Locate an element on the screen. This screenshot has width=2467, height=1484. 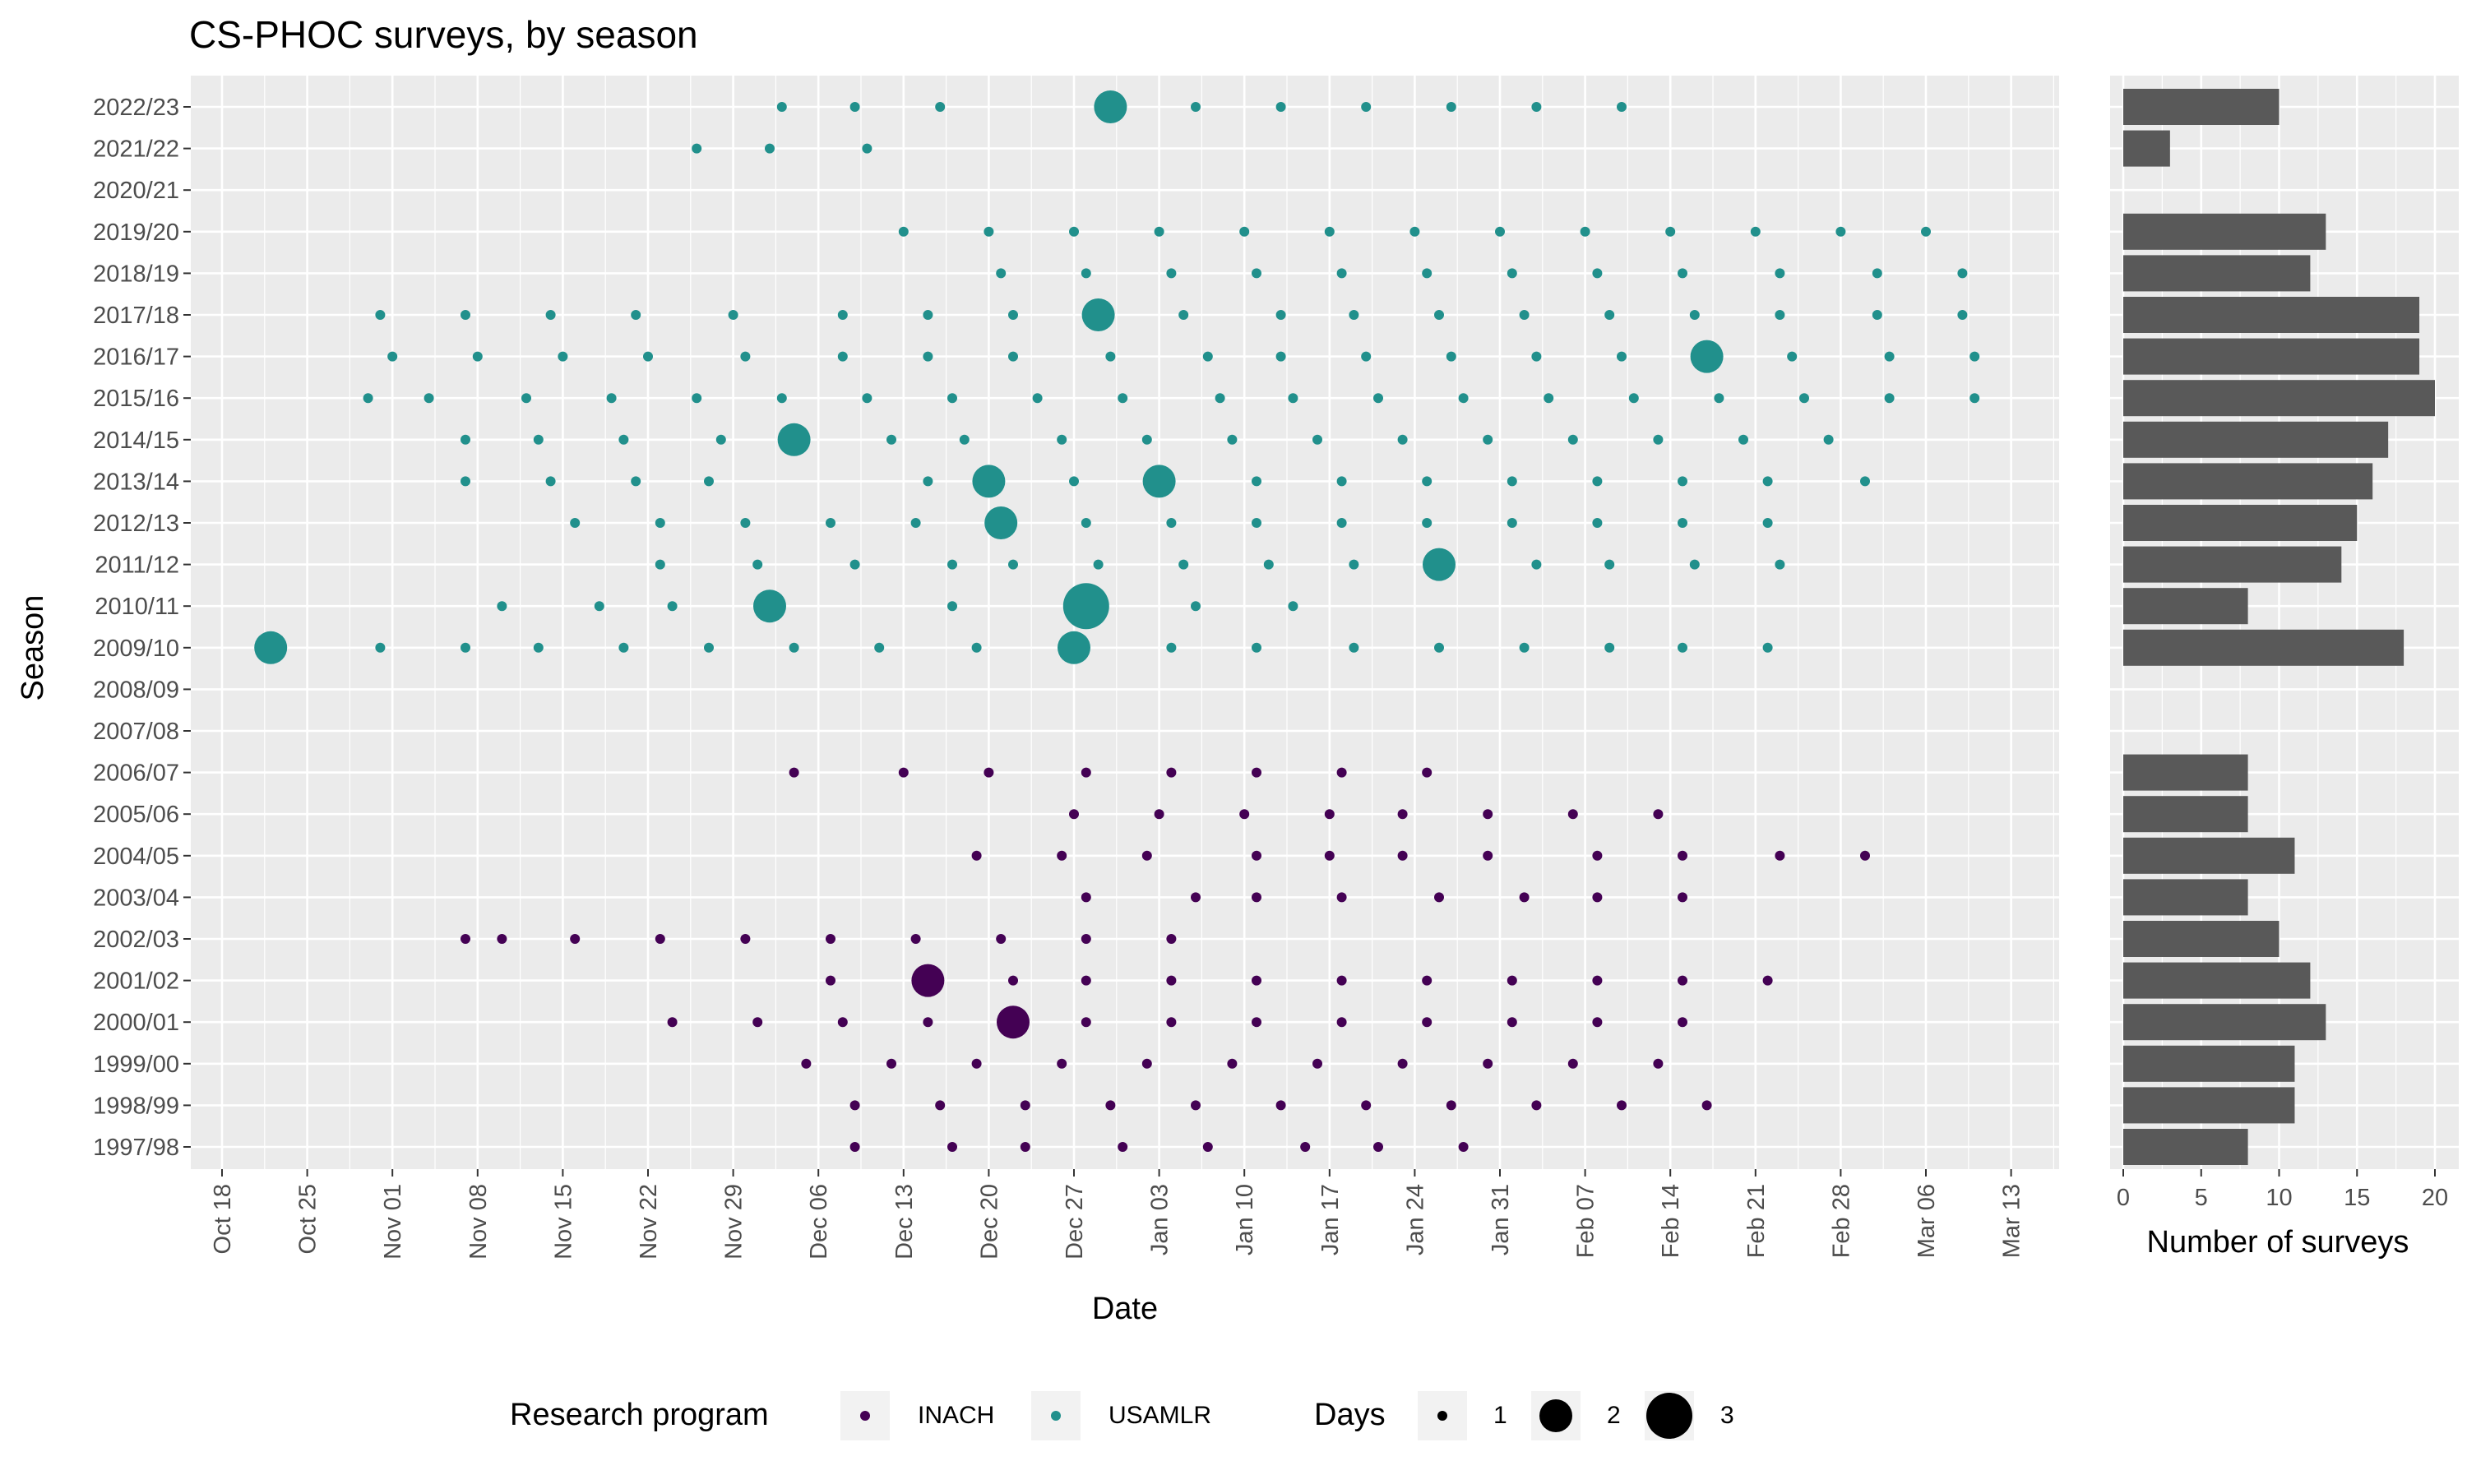
y-tick-label: 1997/98 is located at coordinates (136, 1148).